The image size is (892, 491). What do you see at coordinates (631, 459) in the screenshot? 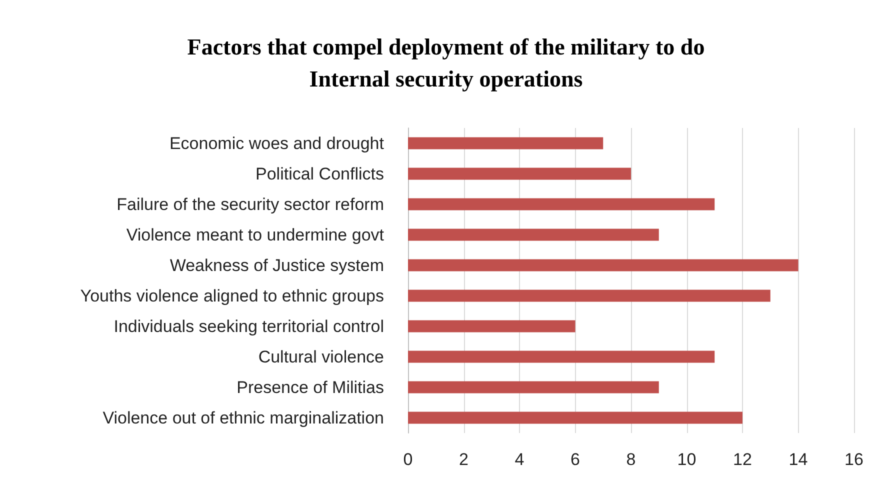
I see `x-tick-label: 8` at bounding box center [631, 459].